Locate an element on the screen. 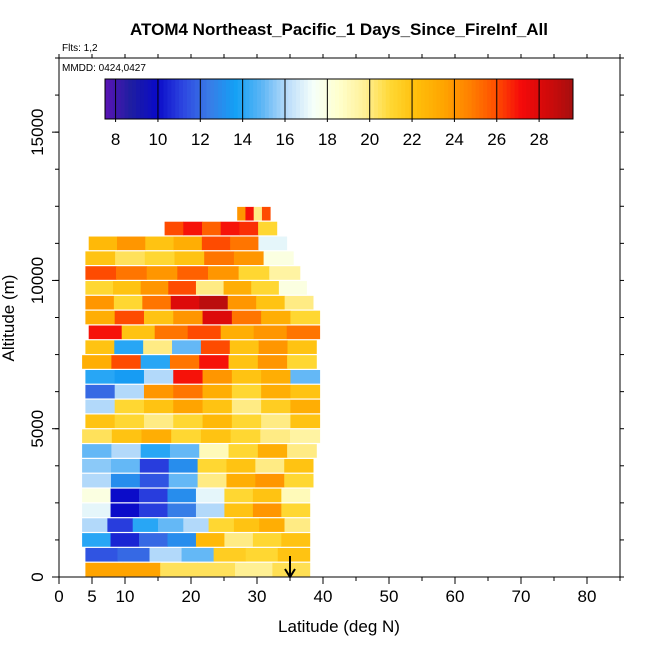  x-tick-label: 60 is located at coordinates (455, 596).